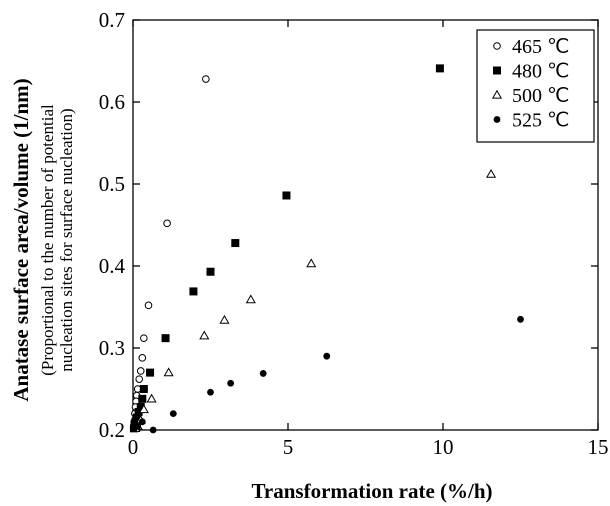 The image size is (610, 506). Describe the element at coordinates (66, 239) in the screenshot. I see `y-axis-note-line2: nucleation sites for surface nucleation)` at that location.